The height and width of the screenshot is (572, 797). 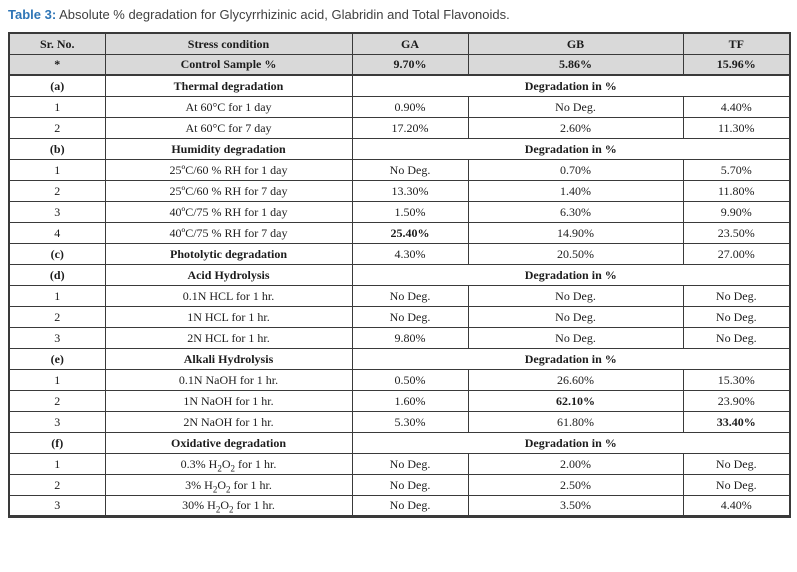 I want to click on condition-cell: Acid Hydrolysis, so click(x=228, y=274).